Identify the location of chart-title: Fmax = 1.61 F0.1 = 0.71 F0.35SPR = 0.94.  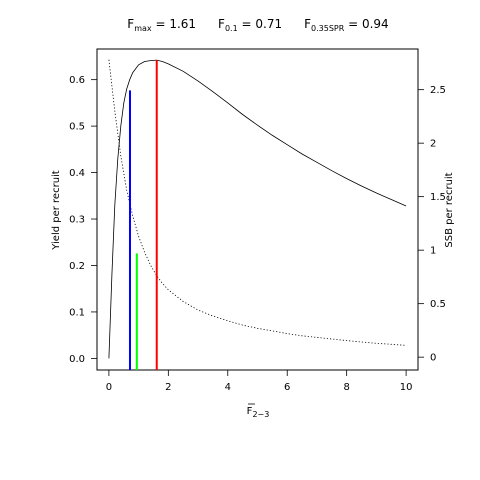
(257, 25).